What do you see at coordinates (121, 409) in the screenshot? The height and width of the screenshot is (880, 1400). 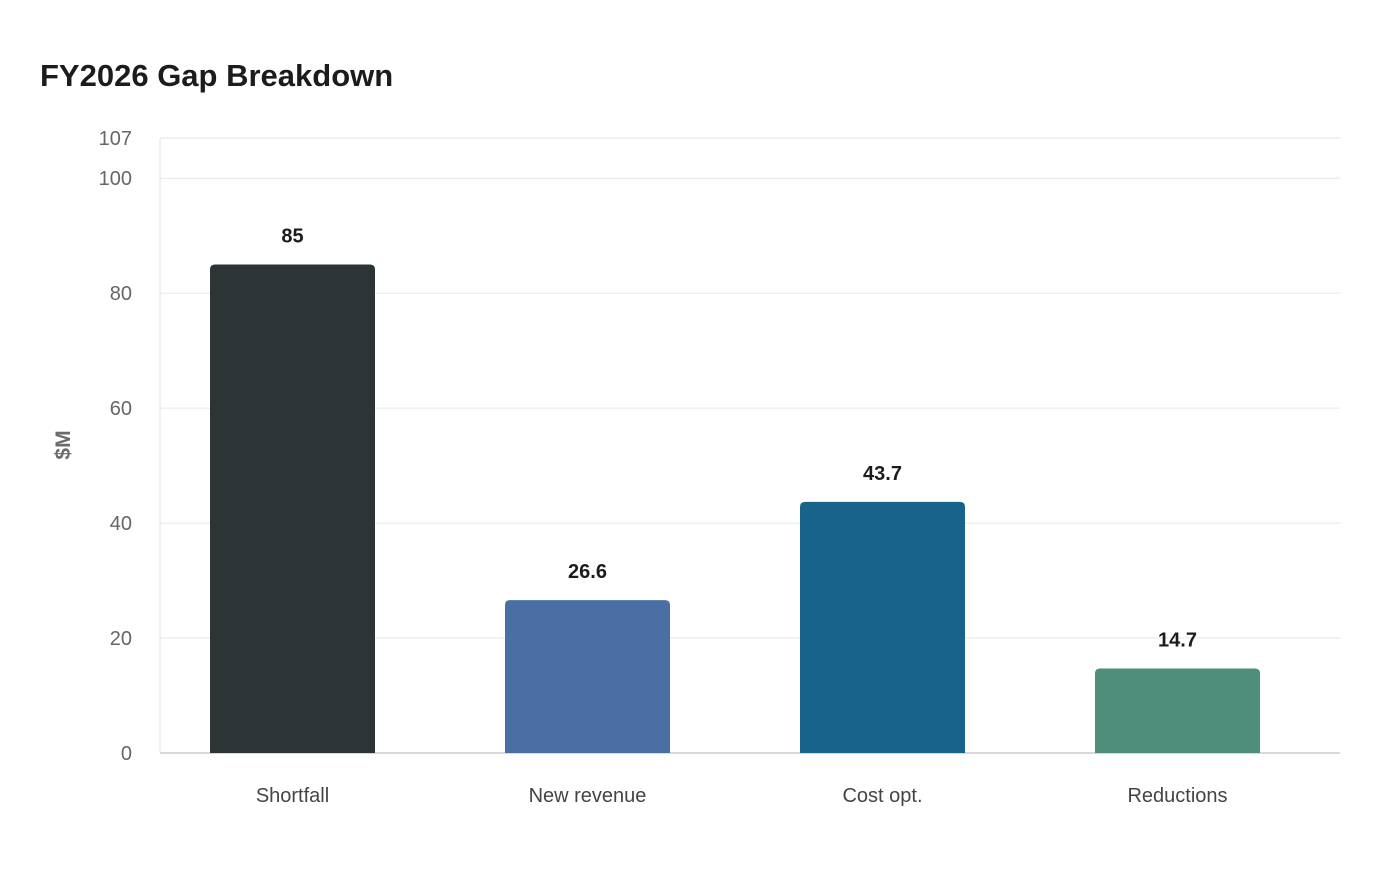 I see `y-tick-label: 60` at bounding box center [121, 409].